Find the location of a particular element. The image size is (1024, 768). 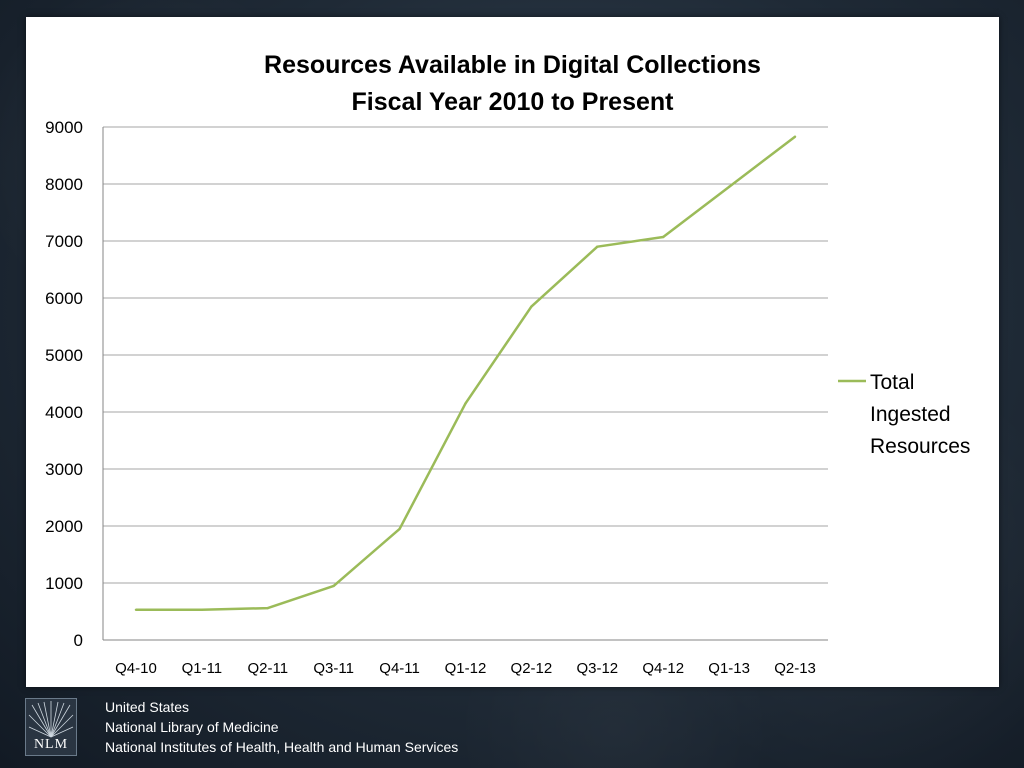

nlm-logo: NLM is located at coordinates (51, 727).